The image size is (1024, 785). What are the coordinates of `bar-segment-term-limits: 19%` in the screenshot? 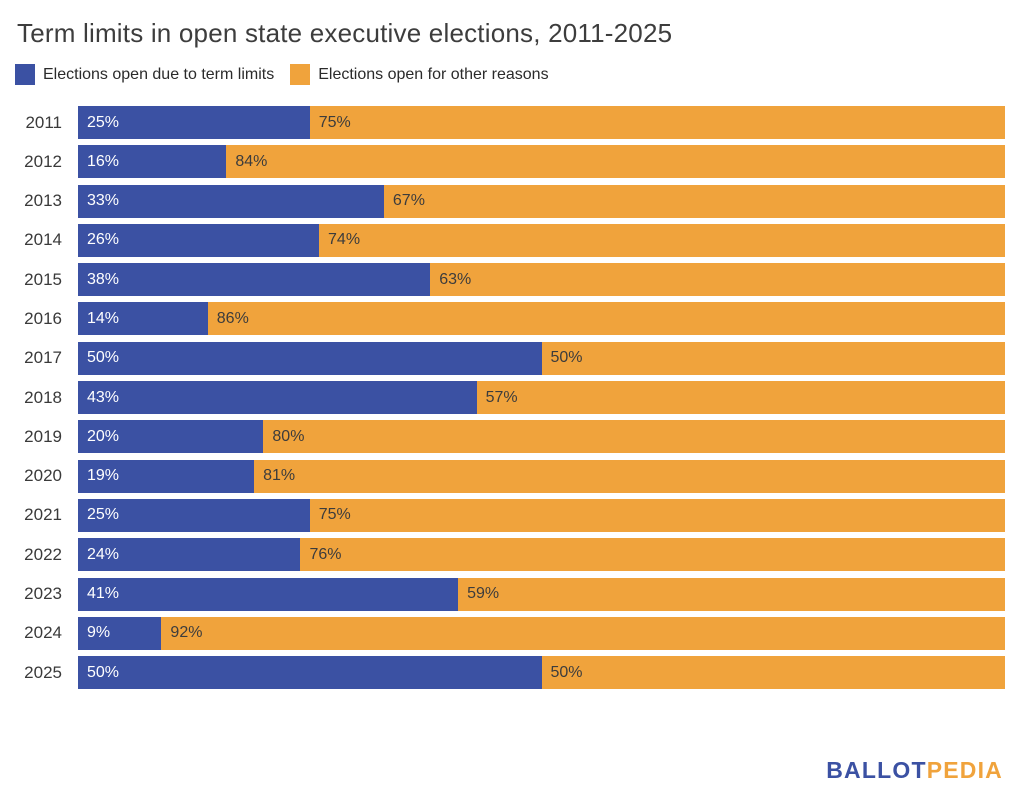 It's located at (166, 476).